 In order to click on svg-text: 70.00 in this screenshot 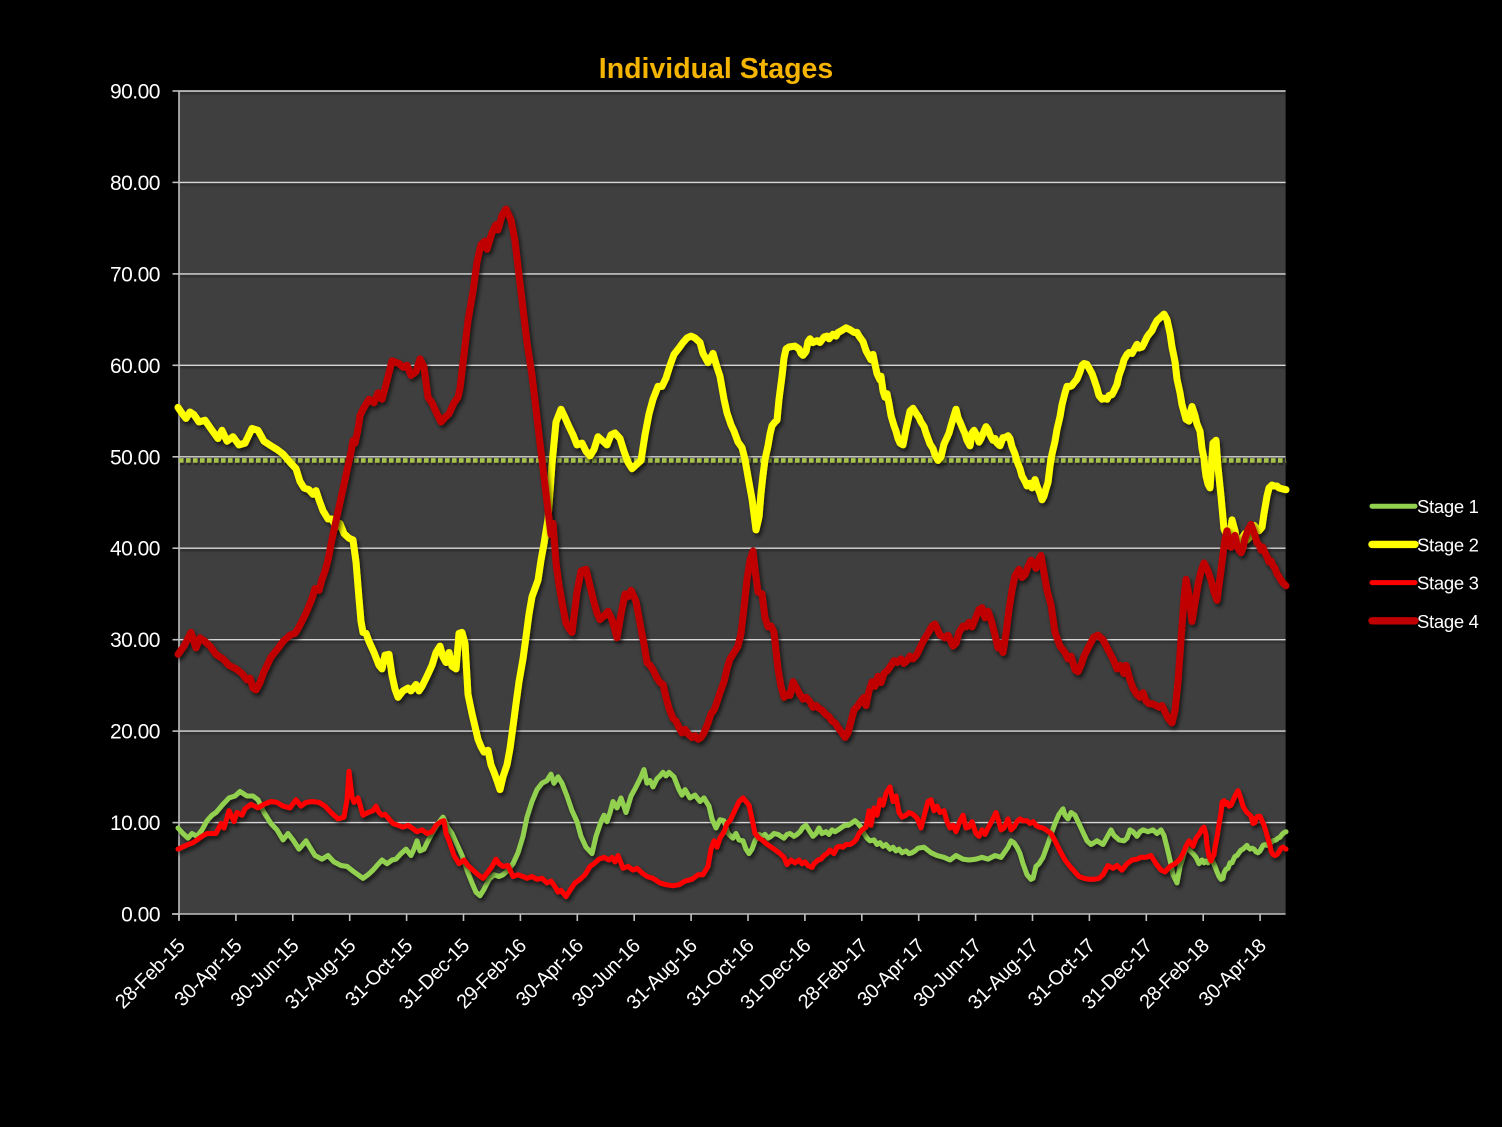, I will do `click(135, 274)`.